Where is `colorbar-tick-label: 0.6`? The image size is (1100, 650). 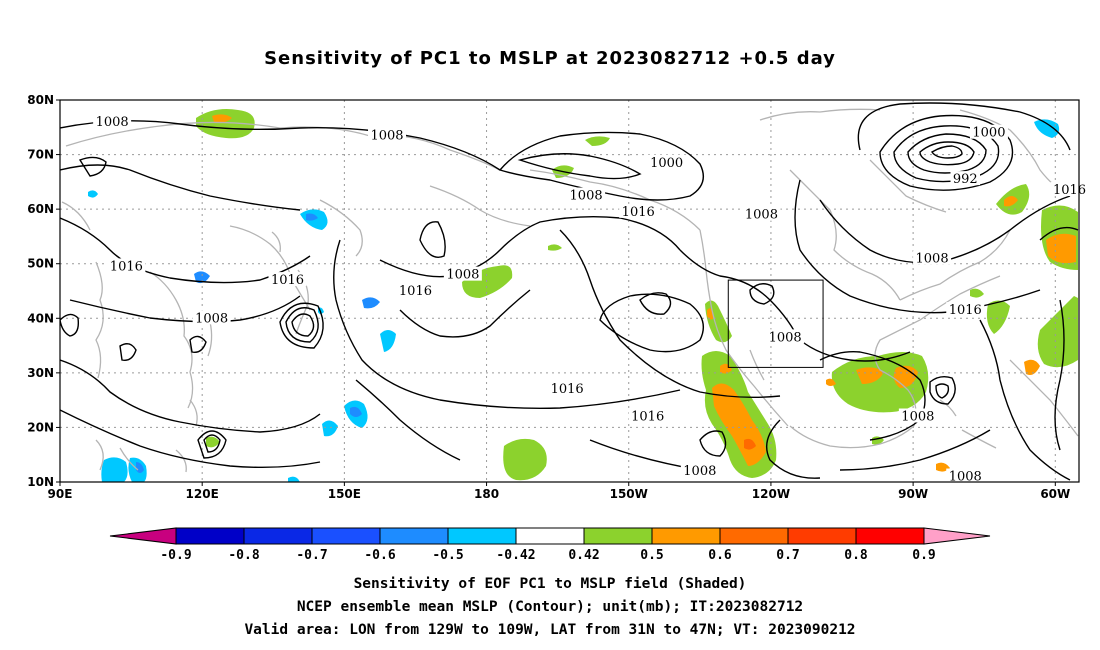
colorbar-tick-label: 0.6 is located at coordinates (720, 555).